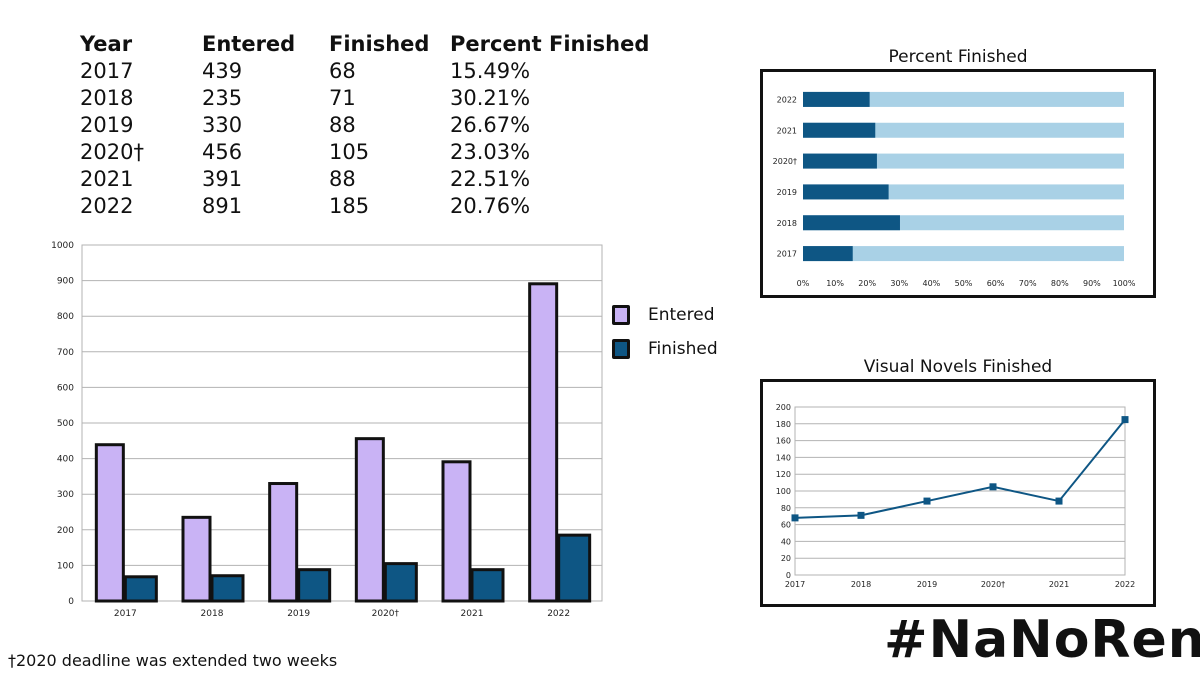 The height and width of the screenshot is (675, 1200). I want to click on x-tick-label: 20%, so click(867, 283).